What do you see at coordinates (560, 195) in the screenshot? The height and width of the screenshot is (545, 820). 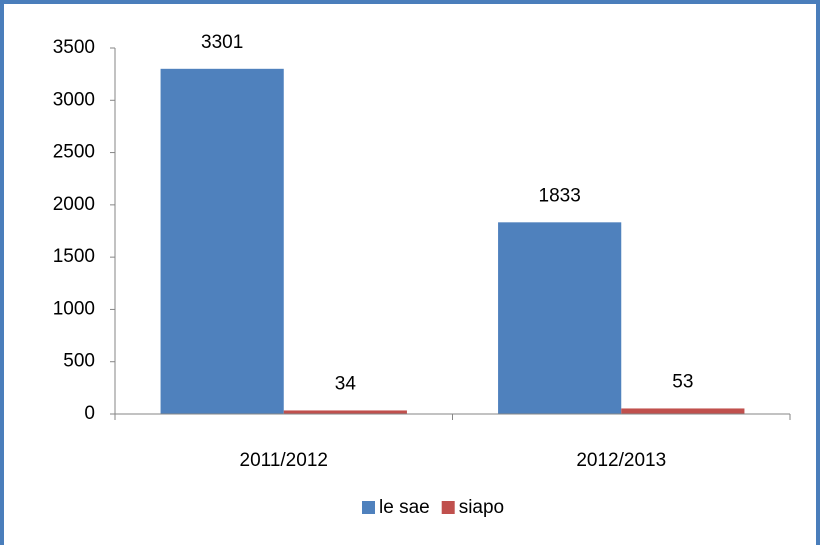 I see `data-label: 1833` at bounding box center [560, 195].